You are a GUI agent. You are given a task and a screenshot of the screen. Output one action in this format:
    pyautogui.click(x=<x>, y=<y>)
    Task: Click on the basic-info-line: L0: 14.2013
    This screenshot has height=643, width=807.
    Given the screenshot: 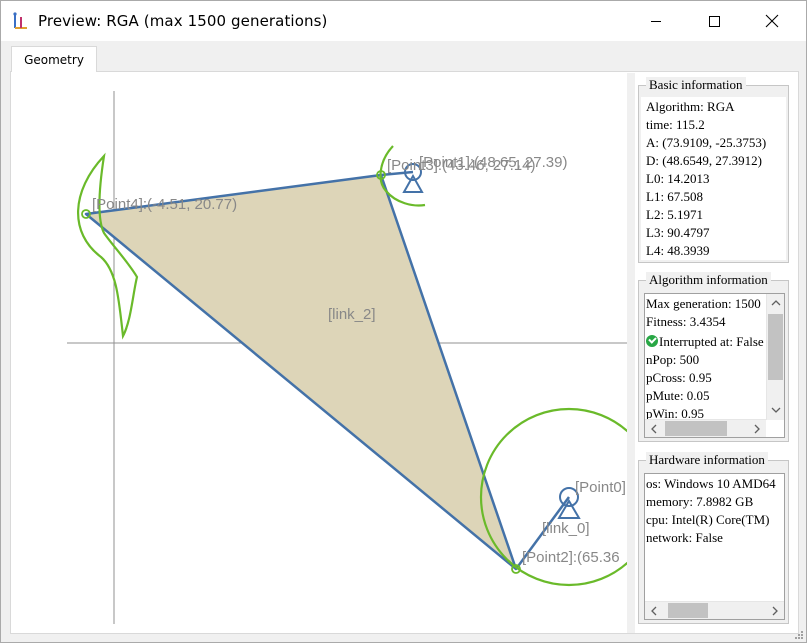 What is the action you would take?
    pyautogui.click(x=678, y=178)
    